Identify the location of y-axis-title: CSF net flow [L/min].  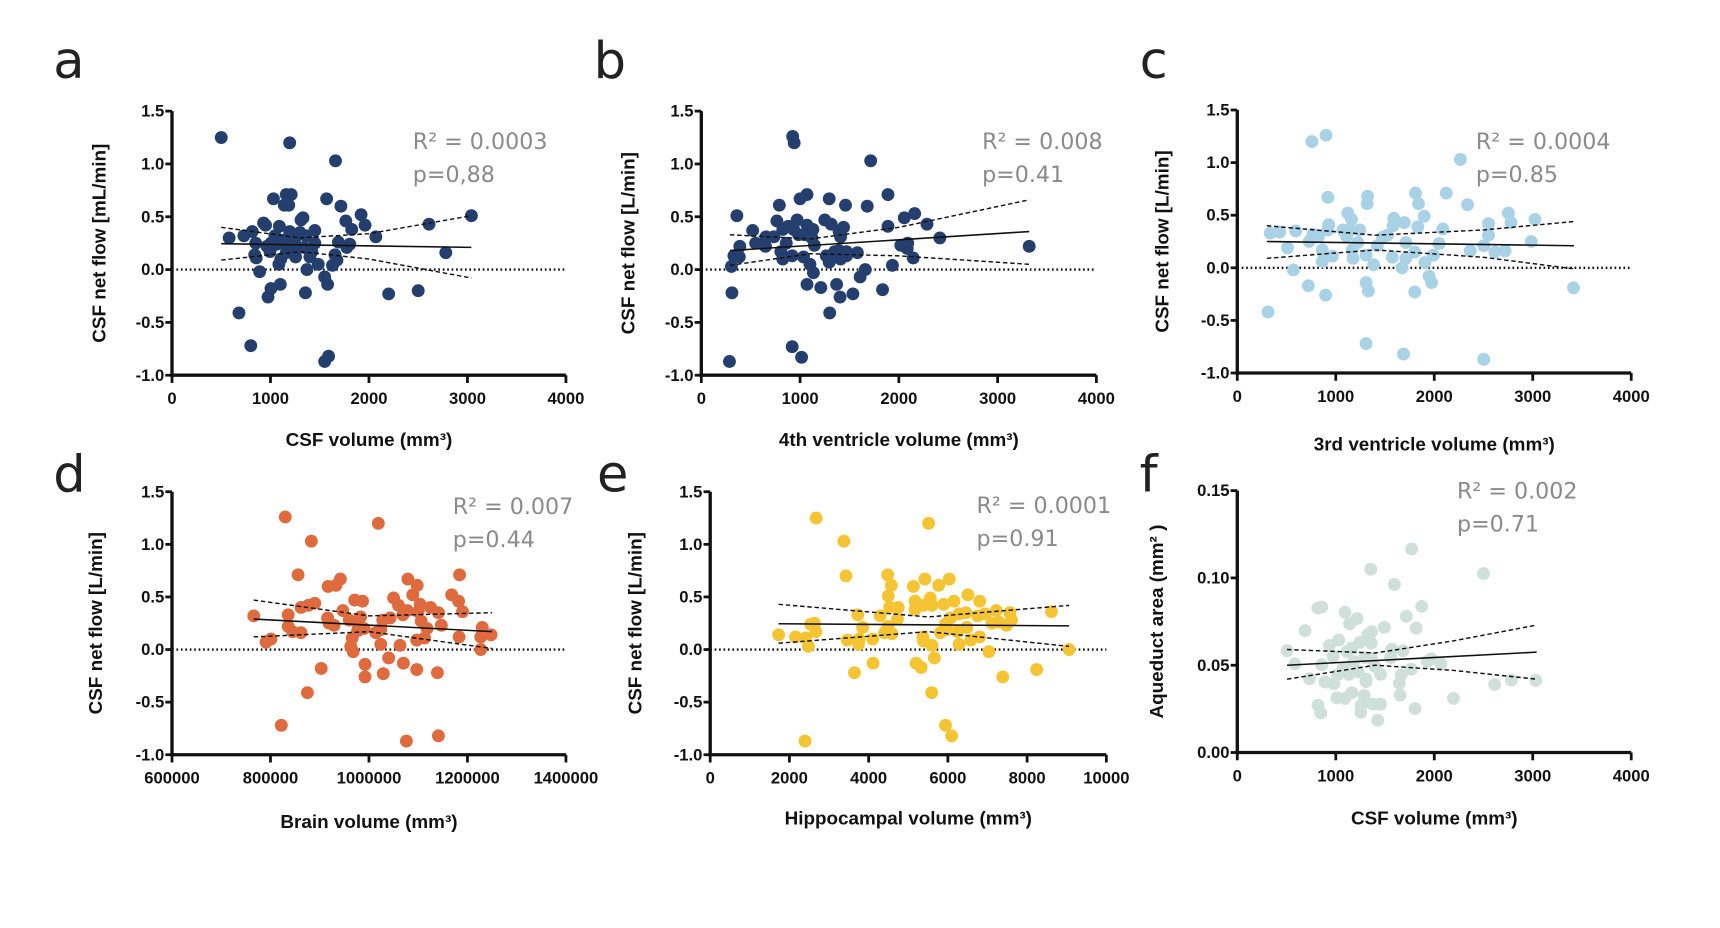
(1161, 241).